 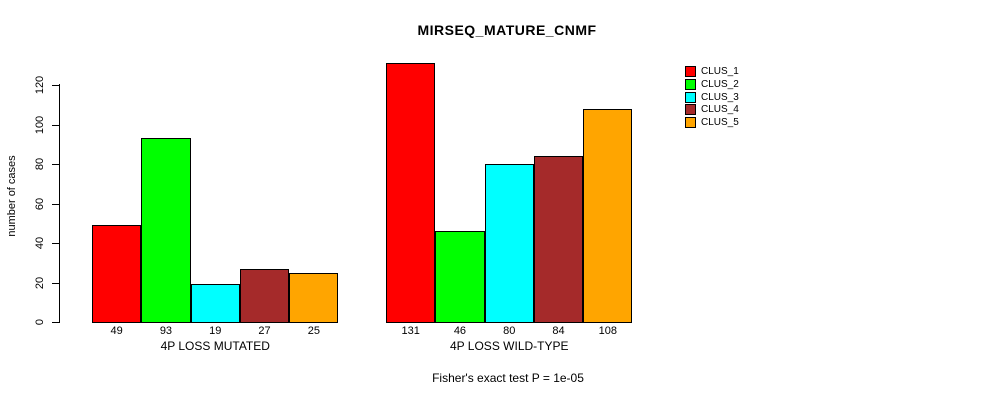 I want to click on legend-label: CLUS_3, so click(x=720, y=97).